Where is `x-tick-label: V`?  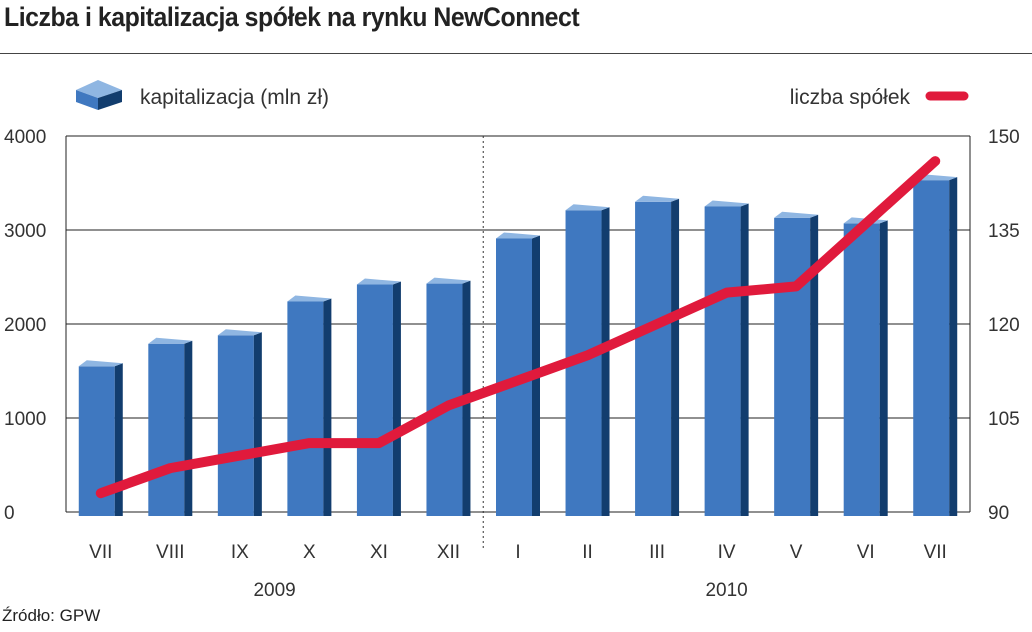 x-tick-label: V is located at coordinates (796, 552).